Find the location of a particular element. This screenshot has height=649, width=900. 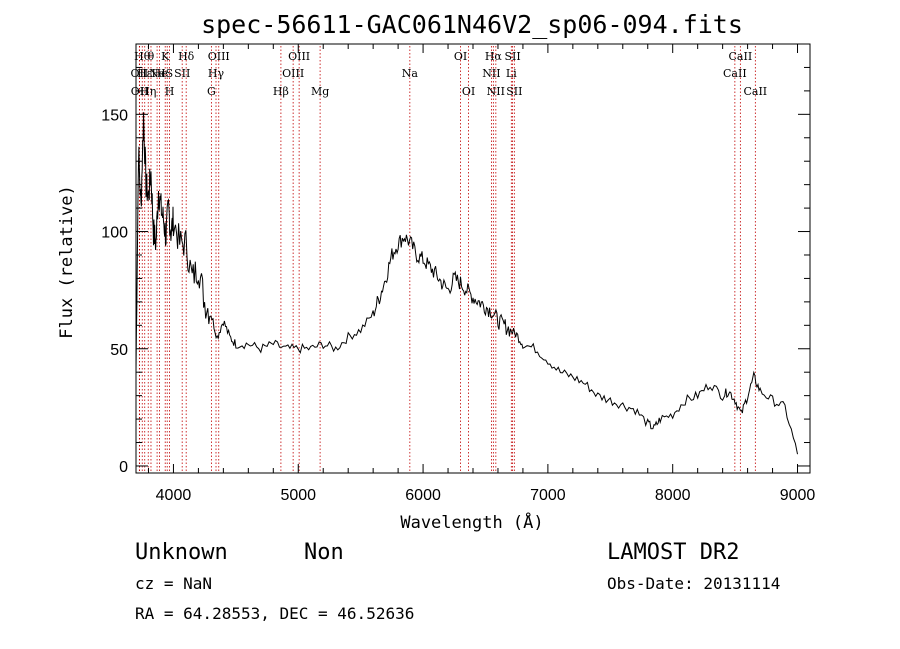

line-marker-label: Ne is located at coordinates (157, 73).